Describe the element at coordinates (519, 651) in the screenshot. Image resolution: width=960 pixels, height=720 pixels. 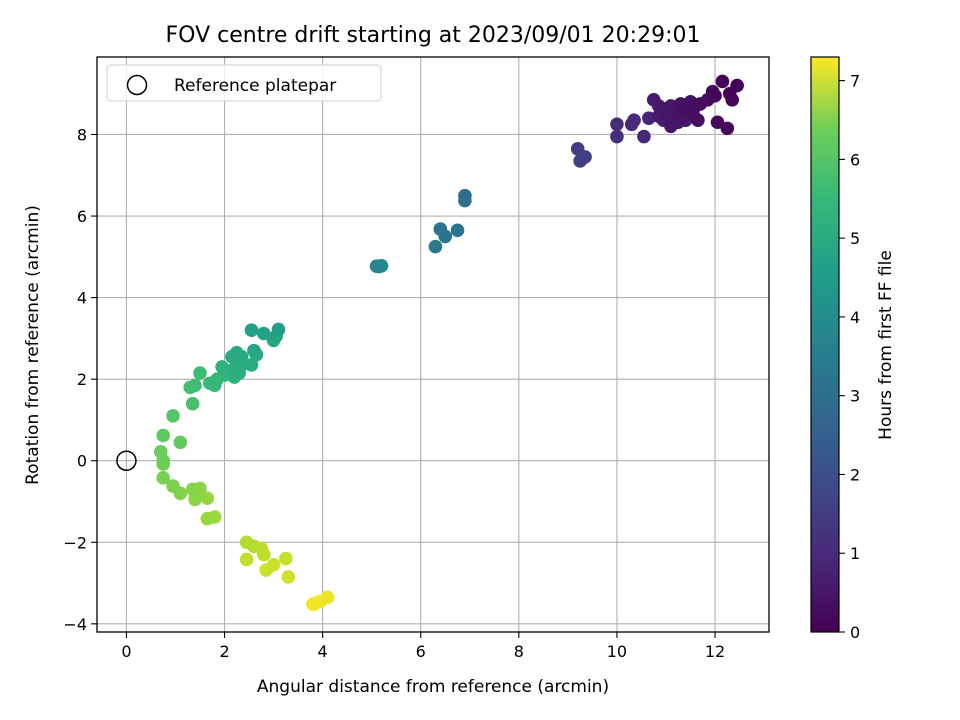
I see `x-tick-label: 8` at that location.